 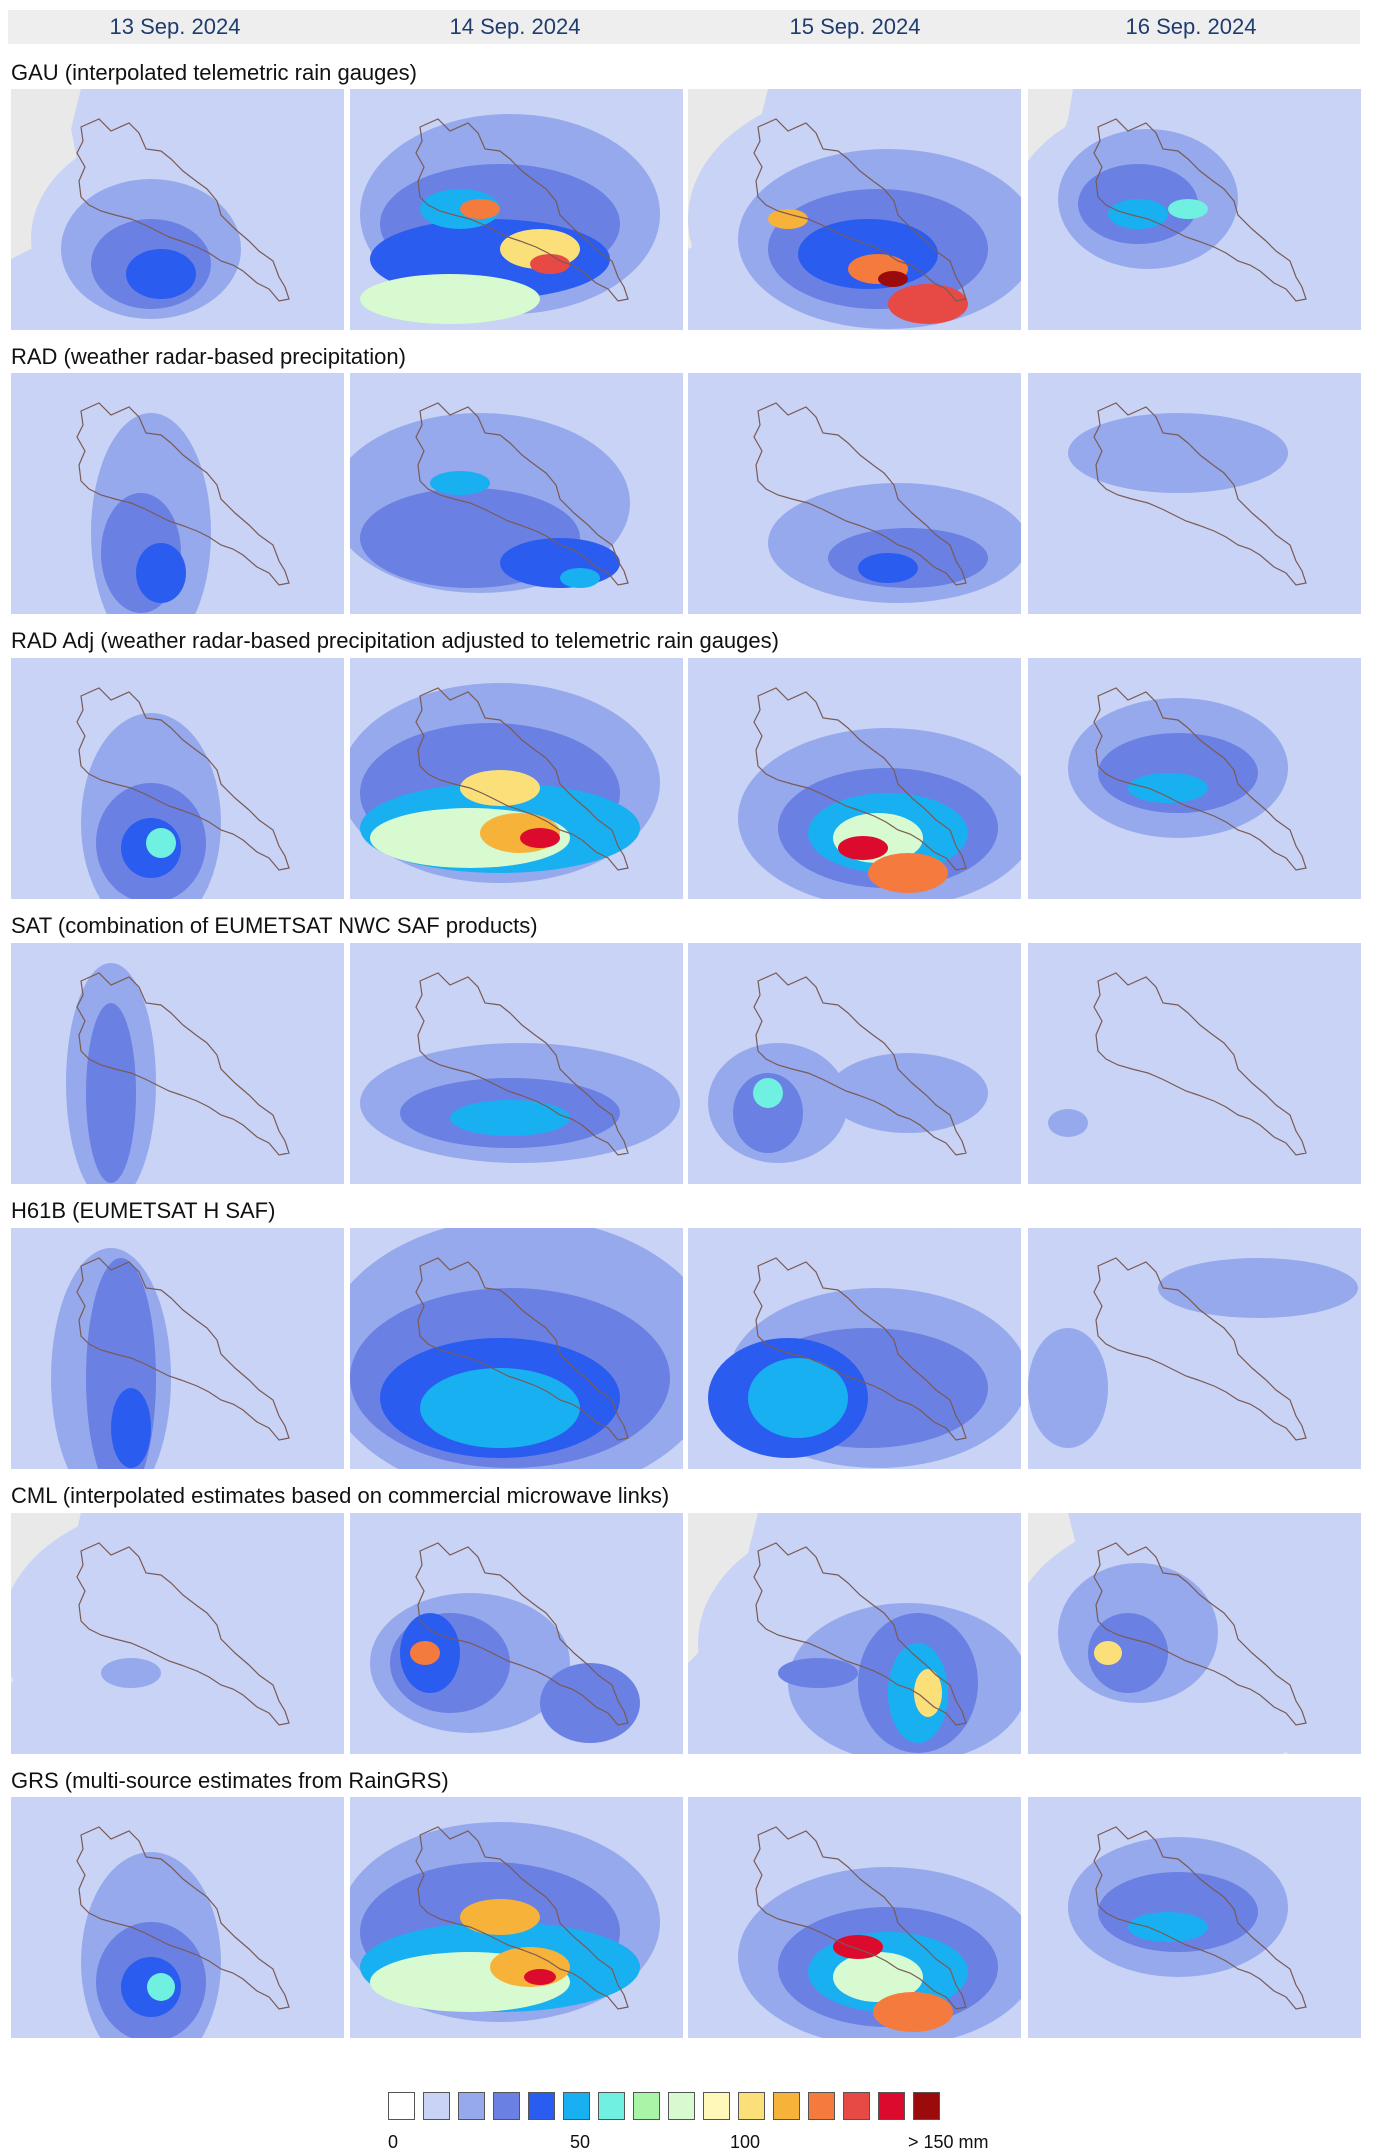 I want to click on map-panel-r2-c4, so click(x=1194, y=493).